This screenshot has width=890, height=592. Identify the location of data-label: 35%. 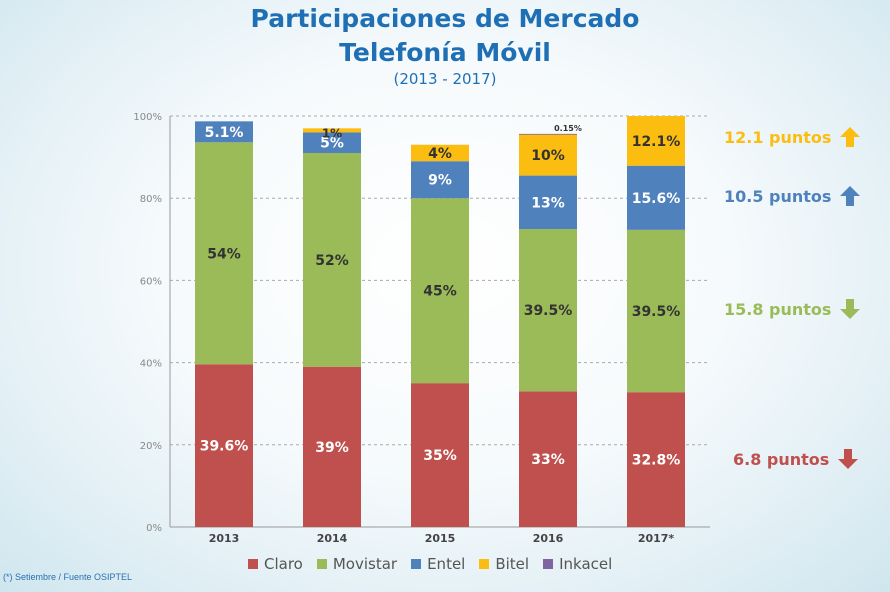
(440, 456).